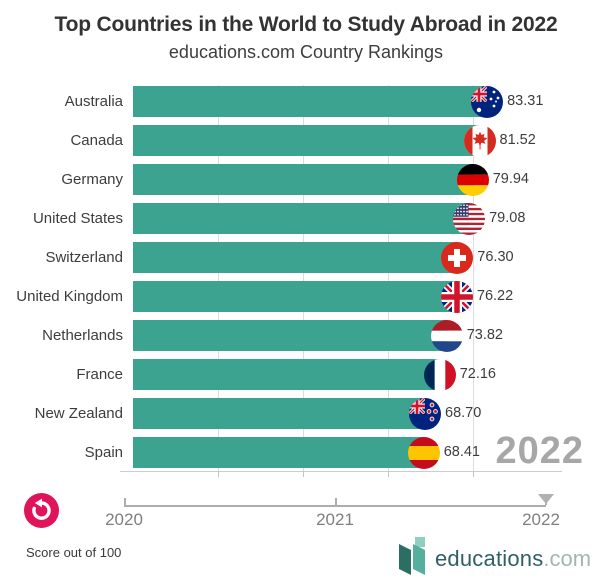  Describe the element at coordinates (77, 218) in the screenshot. I see `country-label-united-states: United States` at that location.